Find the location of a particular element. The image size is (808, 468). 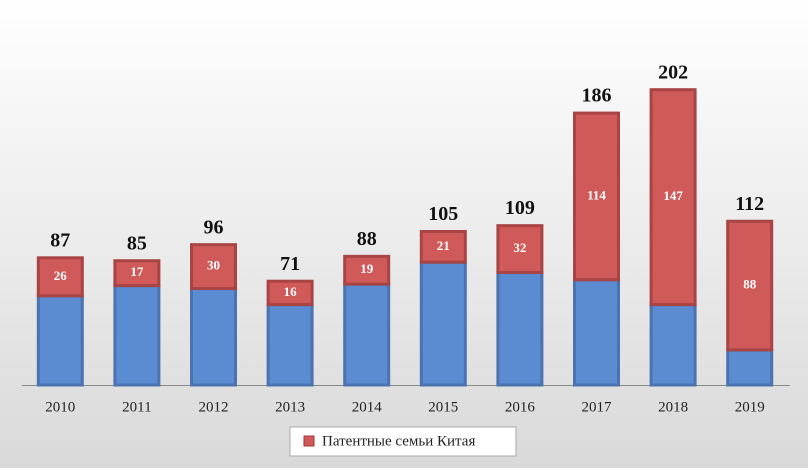

legend is located at coordinates (403, 441).